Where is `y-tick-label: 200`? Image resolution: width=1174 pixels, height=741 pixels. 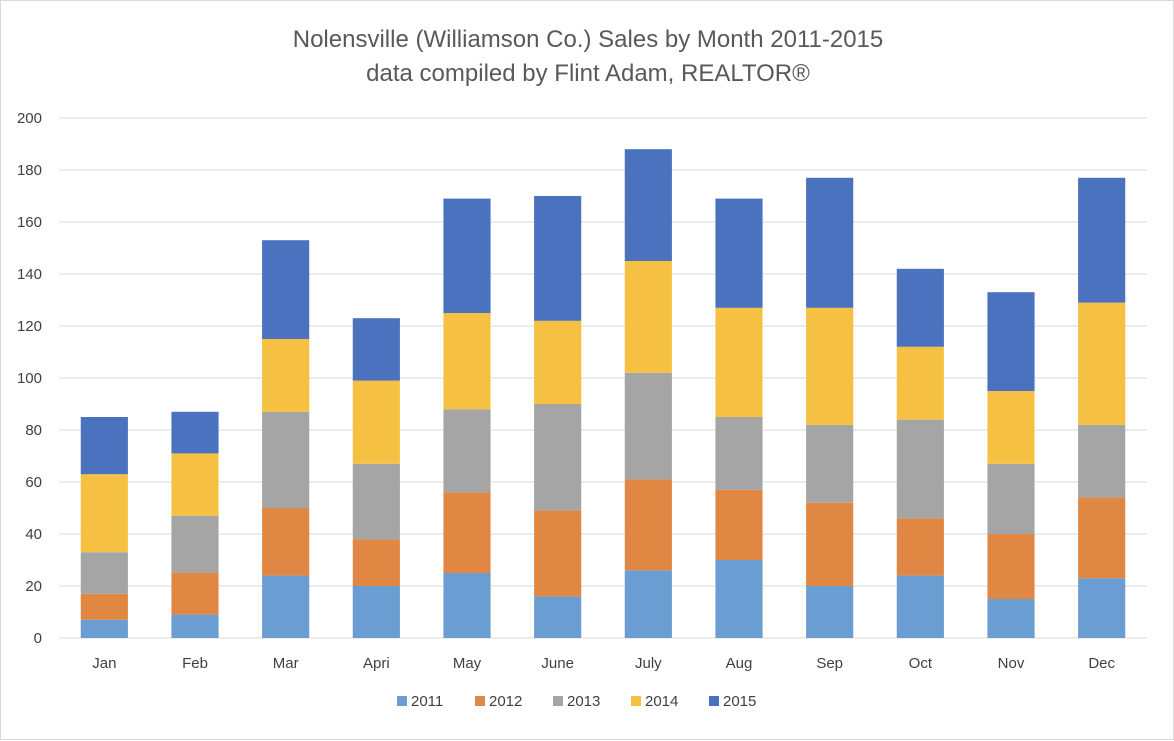 y-tick-label: 200 is located at coordinates (29, 118).